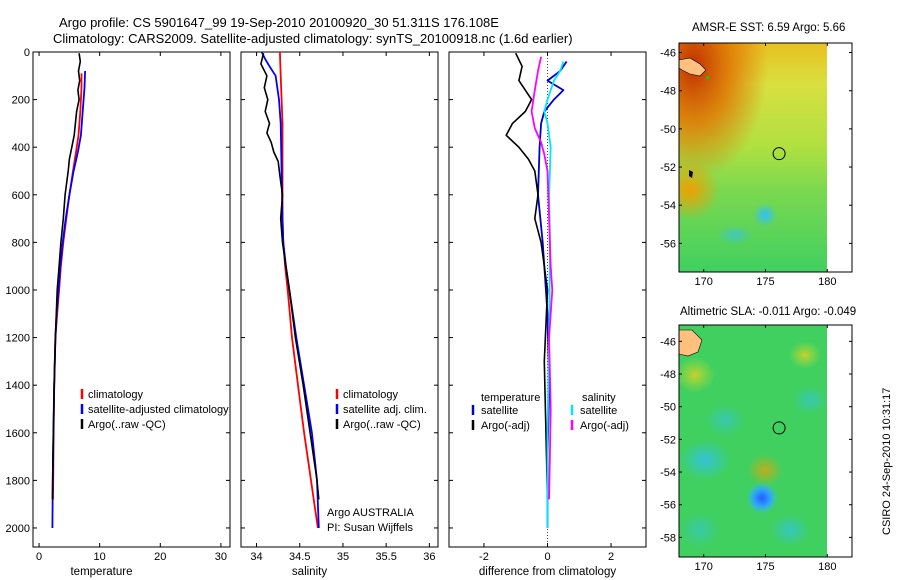  I want to click on legend-label: satellite adj. clim., so click(385, 410).